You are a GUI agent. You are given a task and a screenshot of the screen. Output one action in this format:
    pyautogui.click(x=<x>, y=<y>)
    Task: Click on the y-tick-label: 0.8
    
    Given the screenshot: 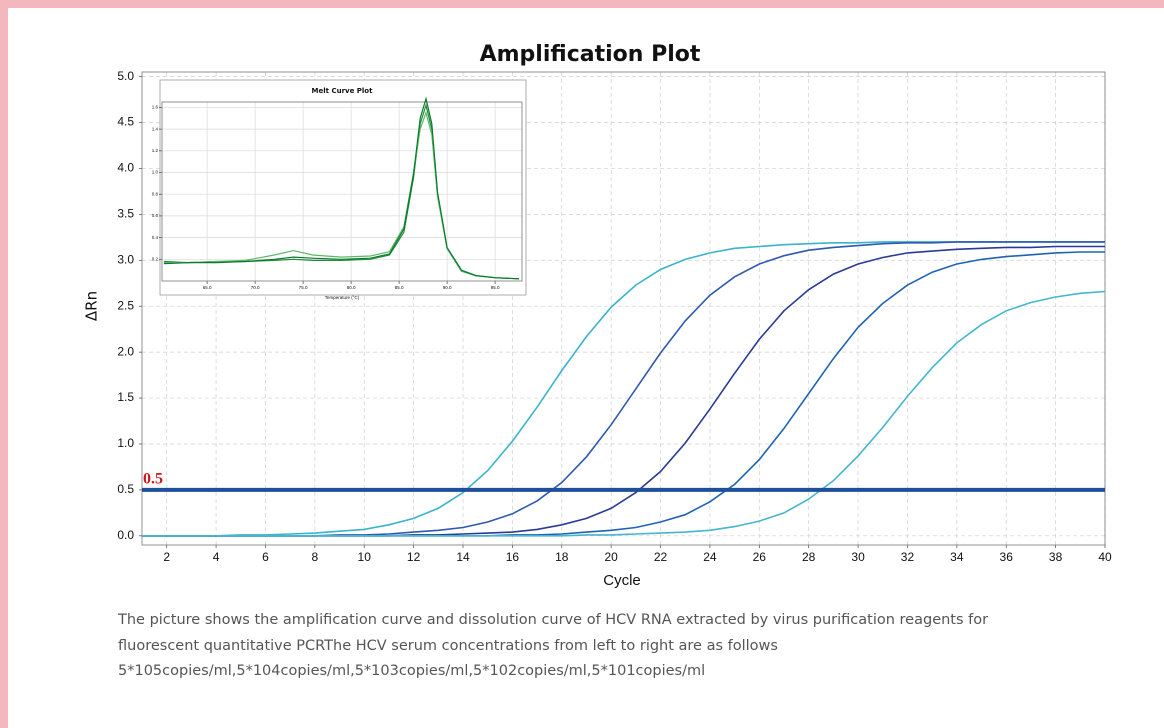 What is the action you would take?
    pyautogui.click(x=155, y=193)
    